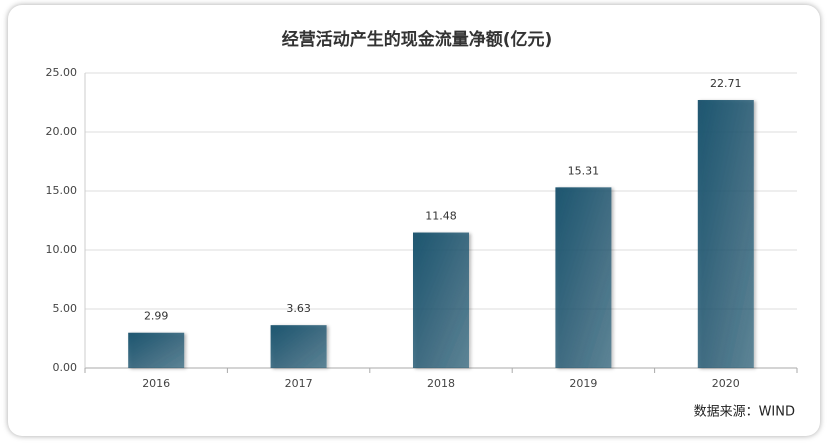 The image size is (834, 447). Describe the element at coordinates (62, 249) in the screenshot. I see `y-tick-label: 10.00` at that location.